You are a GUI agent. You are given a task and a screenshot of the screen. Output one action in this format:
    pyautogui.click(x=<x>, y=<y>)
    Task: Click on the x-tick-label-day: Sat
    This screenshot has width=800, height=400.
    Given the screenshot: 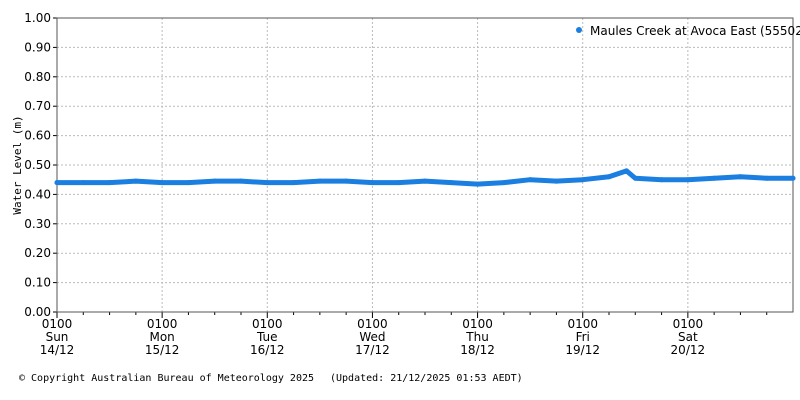 What is the action you would take?
    pyautogui.click(x=688, y=337)
    